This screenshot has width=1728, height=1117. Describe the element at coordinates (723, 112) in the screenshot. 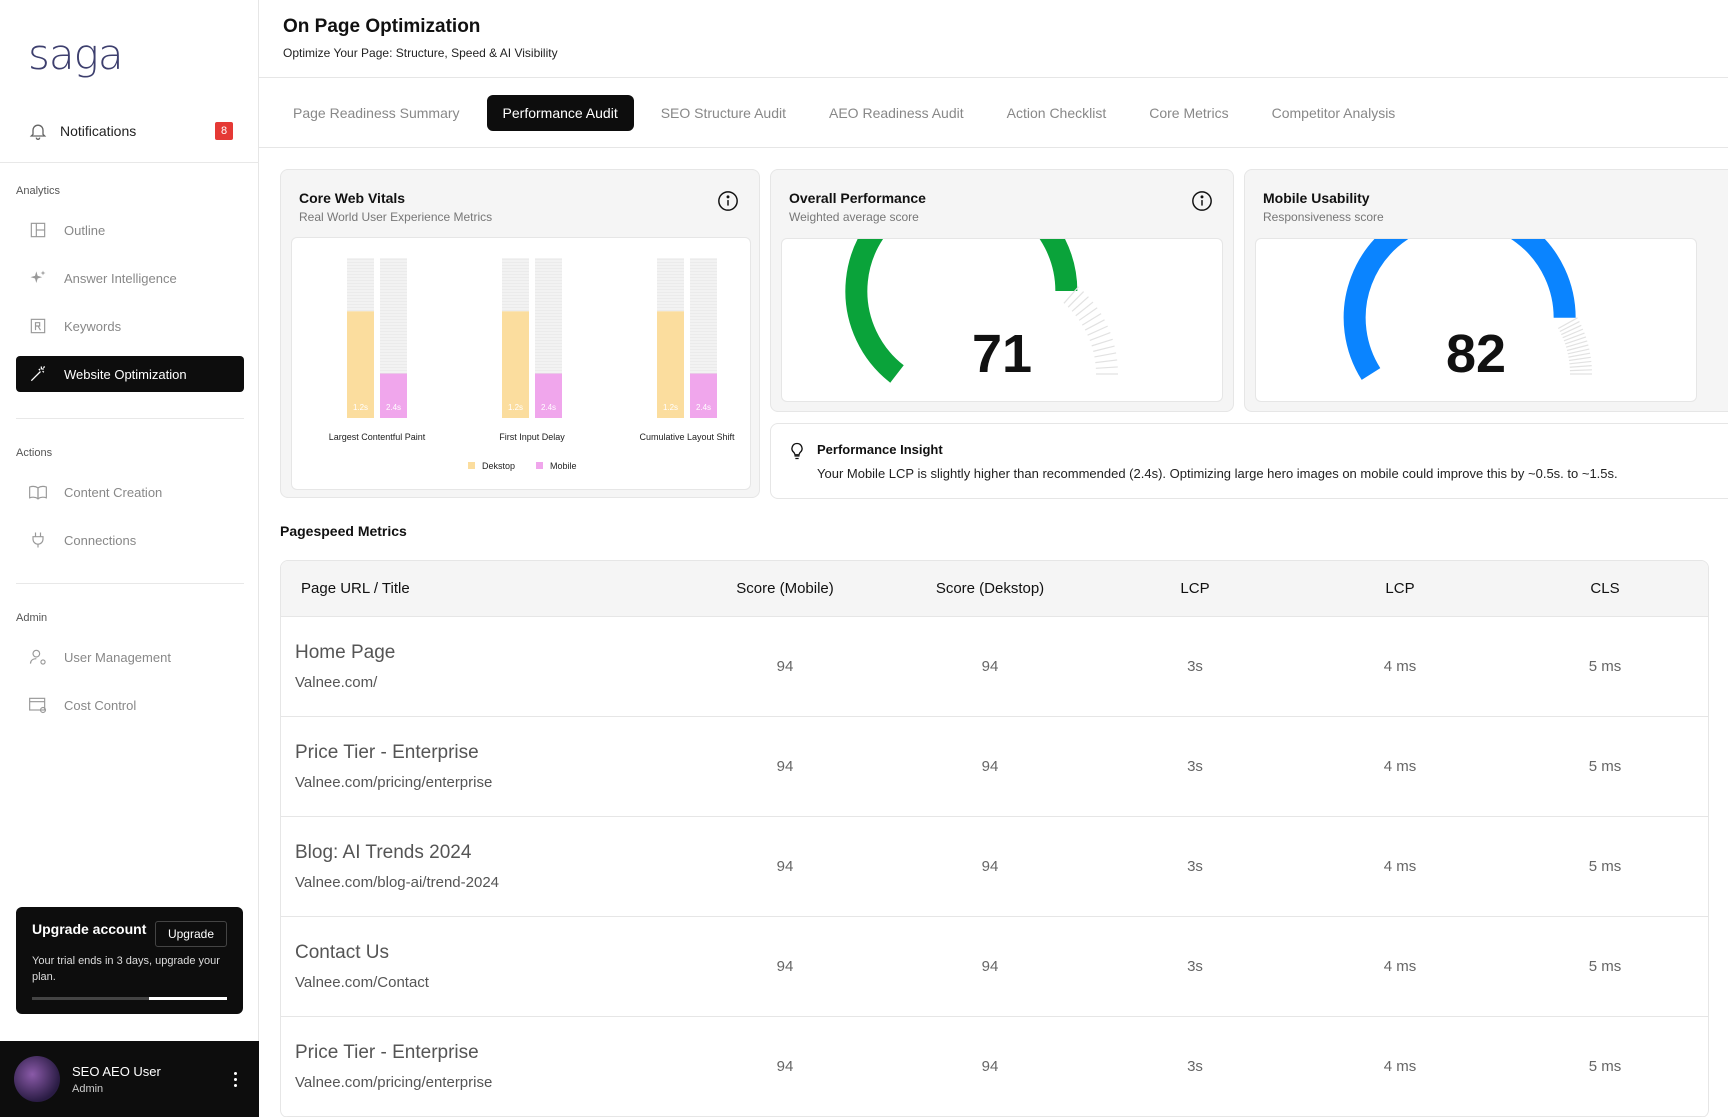

I see `tab-seo-structure-audit: SEO Structure Audit` at that location.